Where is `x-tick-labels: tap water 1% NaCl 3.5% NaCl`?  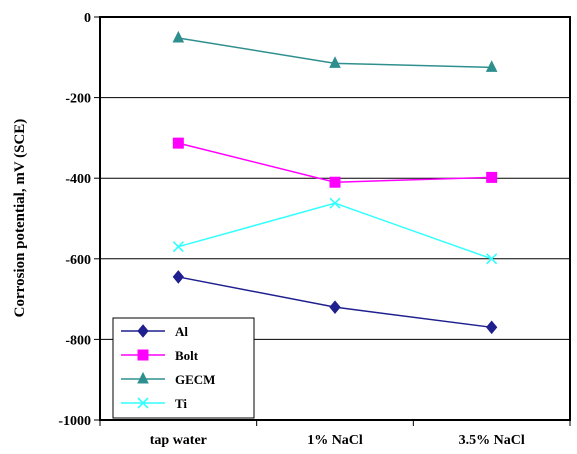
x-tick-labels: tap water 1% NaCl 3.5% NaCl is located at coordinates (335, 434).